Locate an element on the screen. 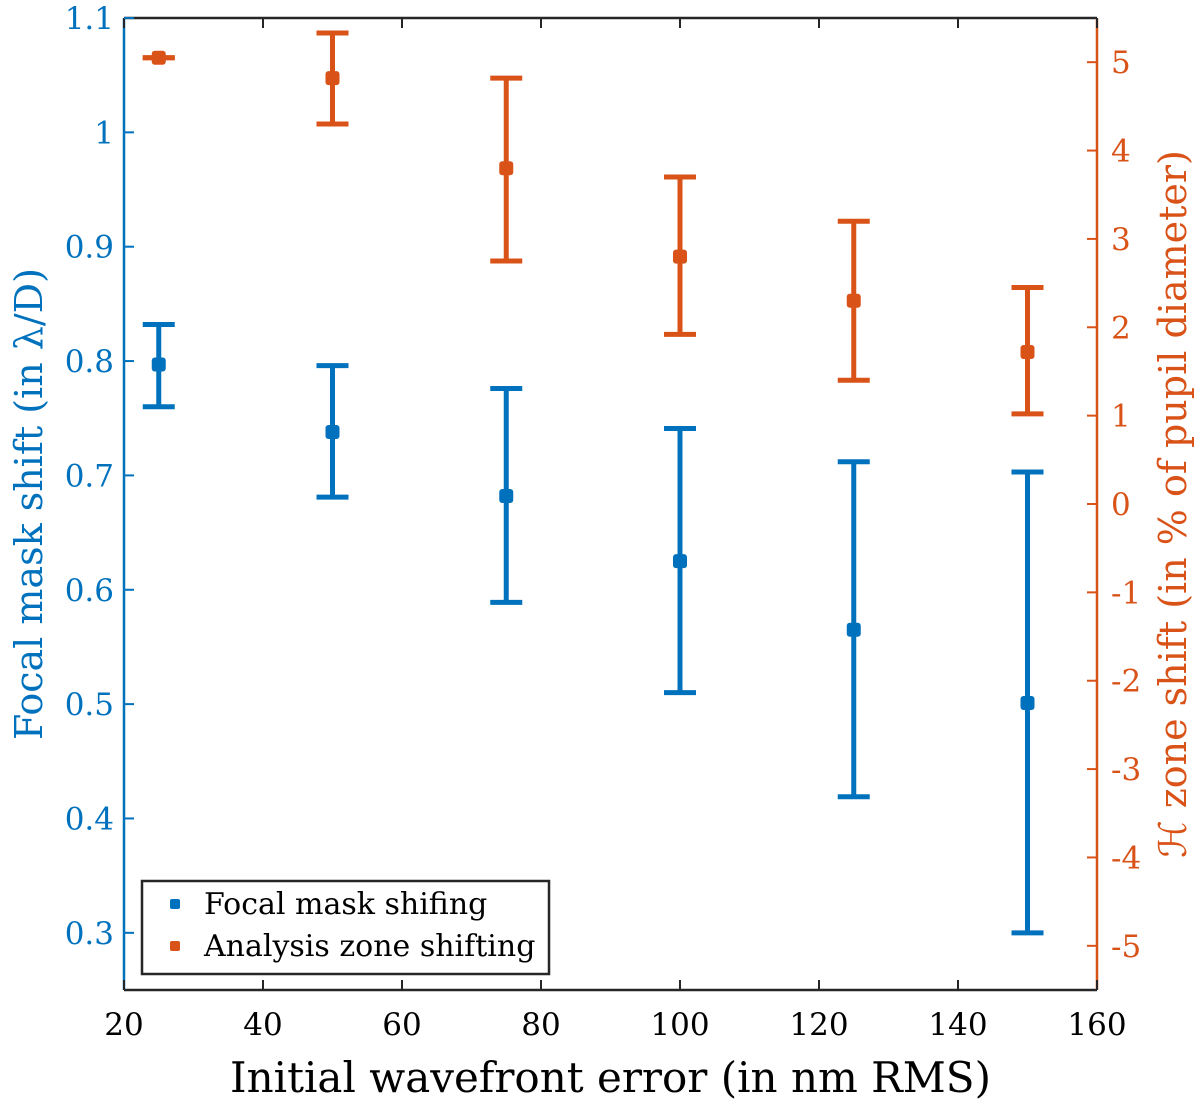 The width and height of the screenshot is (1200, 1108). y-left-tick-label: 1.1 is located at coordinates (89, 19).